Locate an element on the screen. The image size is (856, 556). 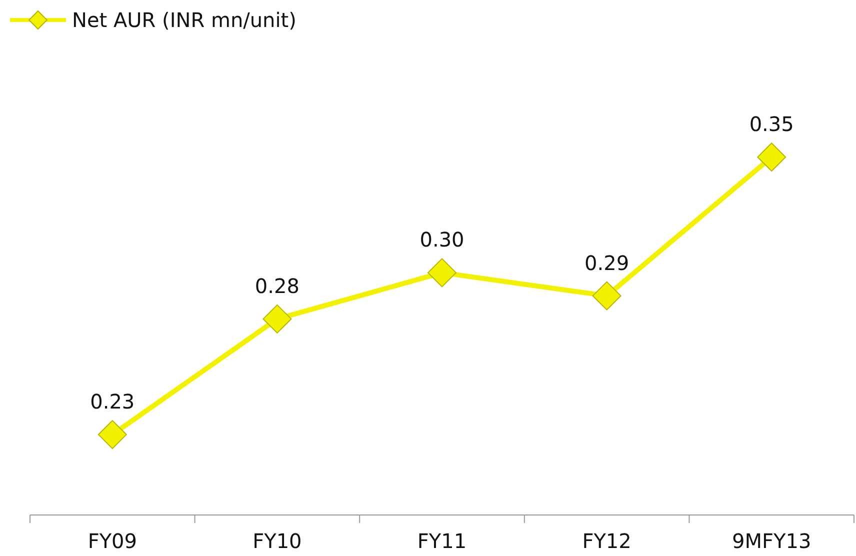
x-tick-label: FY11 is located at coordinates (442, 541).